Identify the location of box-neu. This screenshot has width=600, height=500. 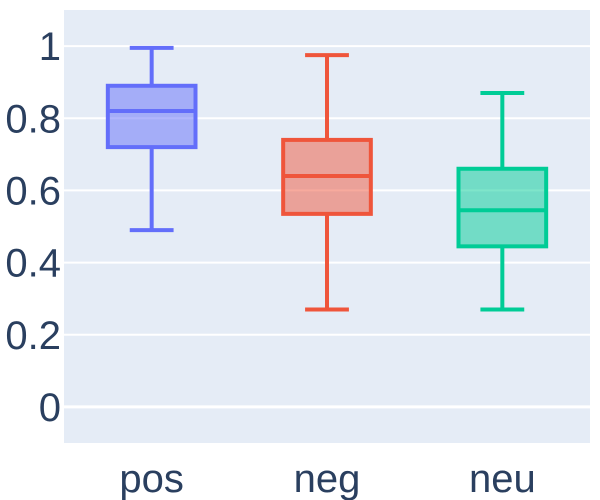
(502, 201).